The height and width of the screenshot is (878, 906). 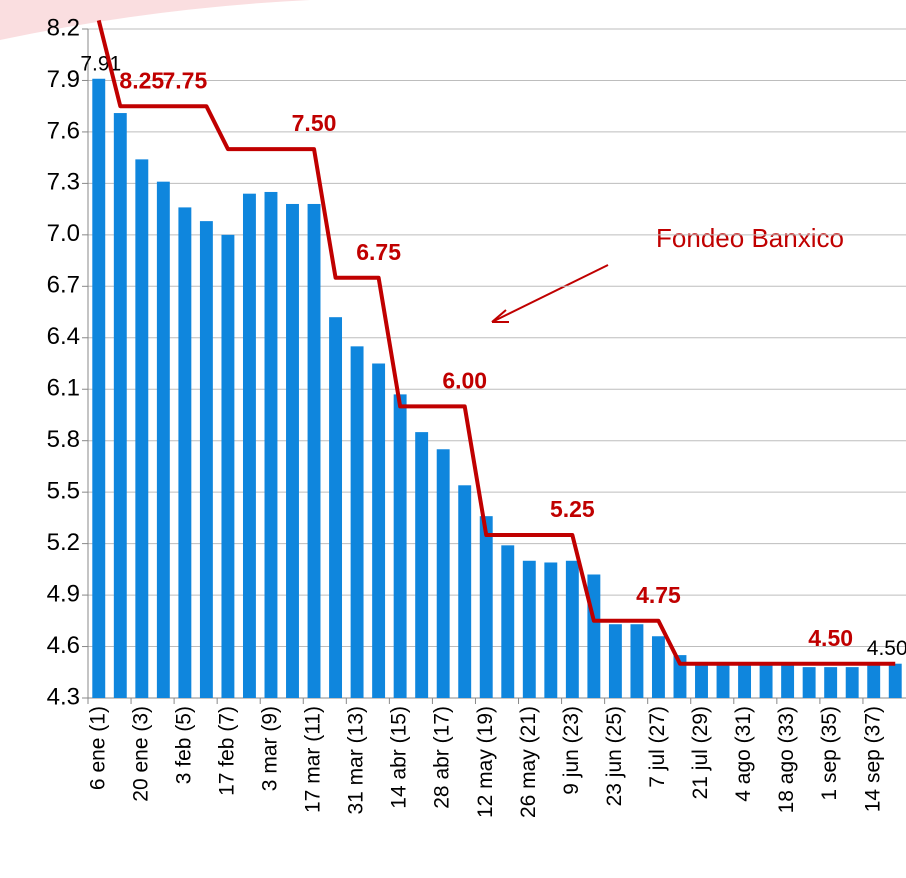 I want to click on data-label: 7.91, so click(x=100, y=63).